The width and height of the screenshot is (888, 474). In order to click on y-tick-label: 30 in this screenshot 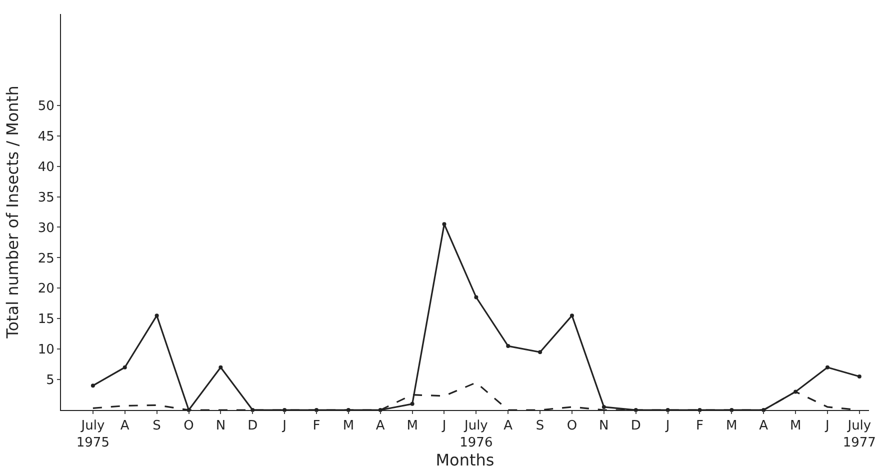, I will do `click(46, 228)`.